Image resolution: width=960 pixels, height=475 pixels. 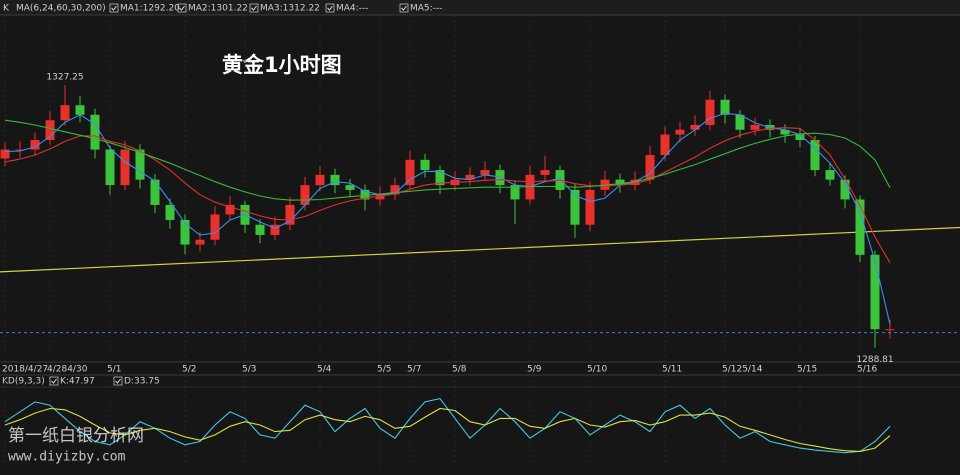 What do you see at coordinates (150, 9) in the screenshot?
I see `legend-entry: MA1:1292.20` at bounding box center [150, 9].